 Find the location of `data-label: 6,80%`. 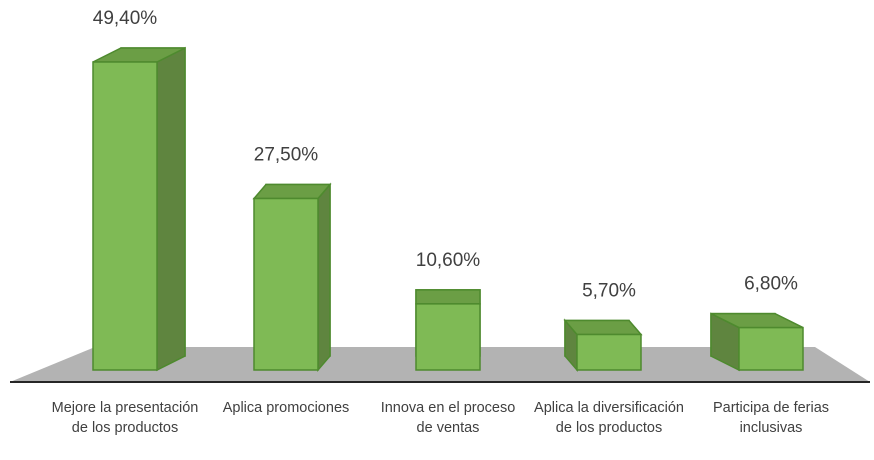

data-label: 6,80% is located at coordinates (771, 284).